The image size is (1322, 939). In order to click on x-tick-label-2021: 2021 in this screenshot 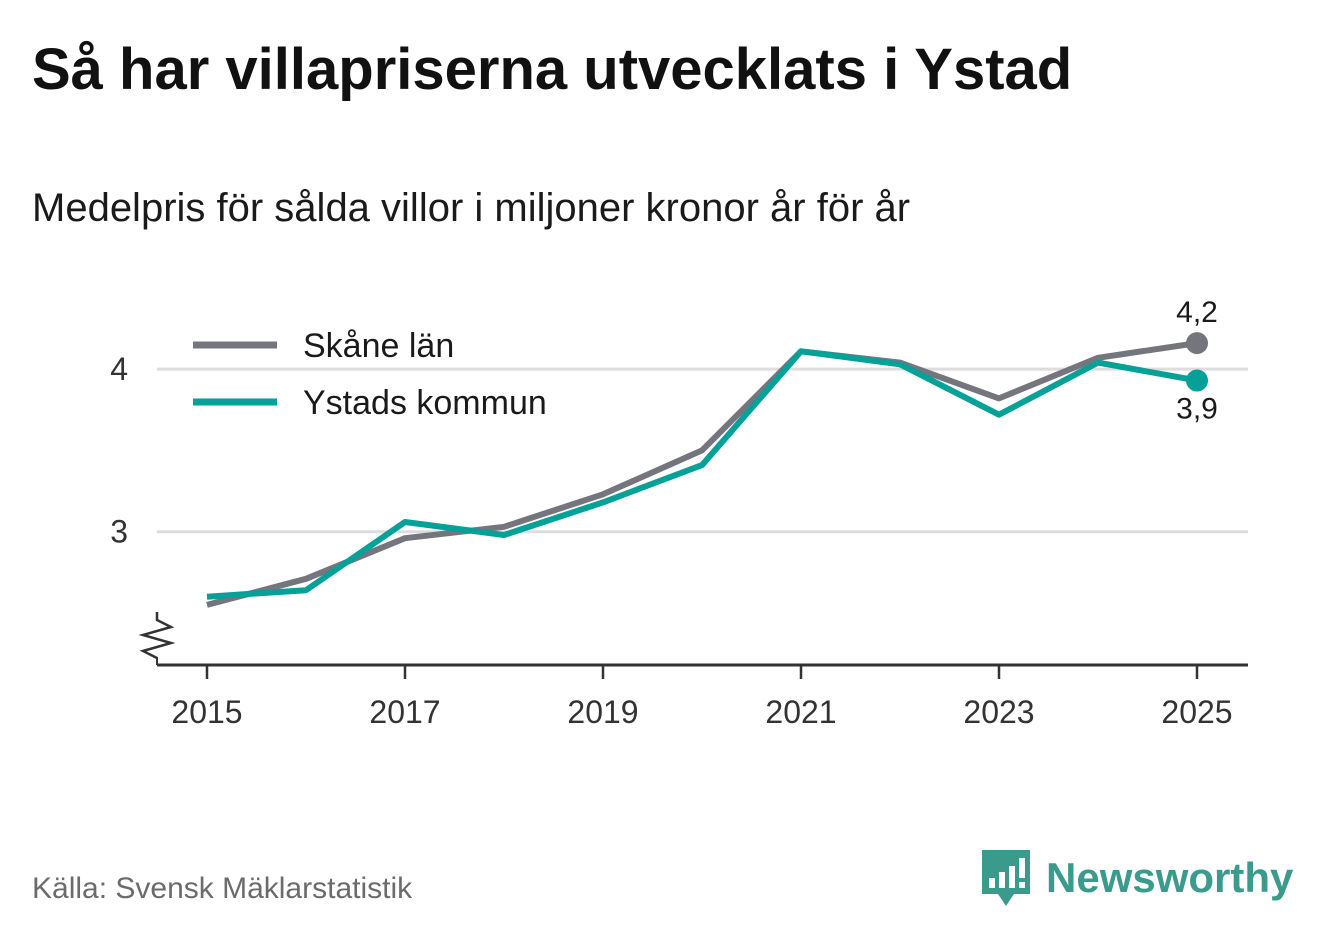, I will do `click(800, 712)`.